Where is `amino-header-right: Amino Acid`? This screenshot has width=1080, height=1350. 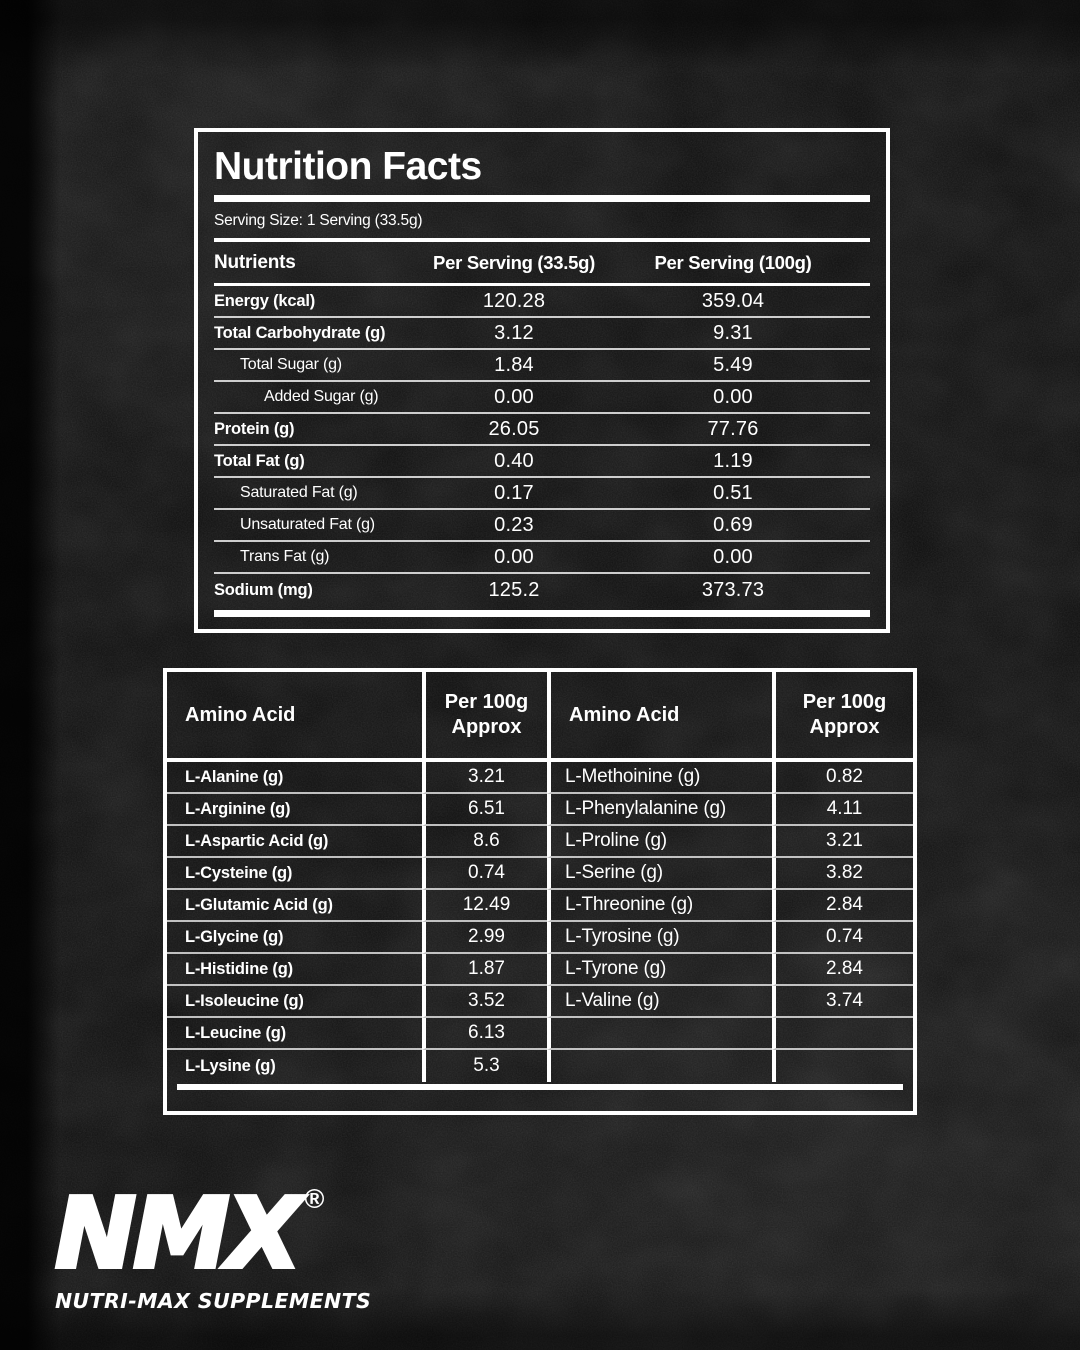 amino-header-right: Amino Acid is located at coordinates (659, 717).